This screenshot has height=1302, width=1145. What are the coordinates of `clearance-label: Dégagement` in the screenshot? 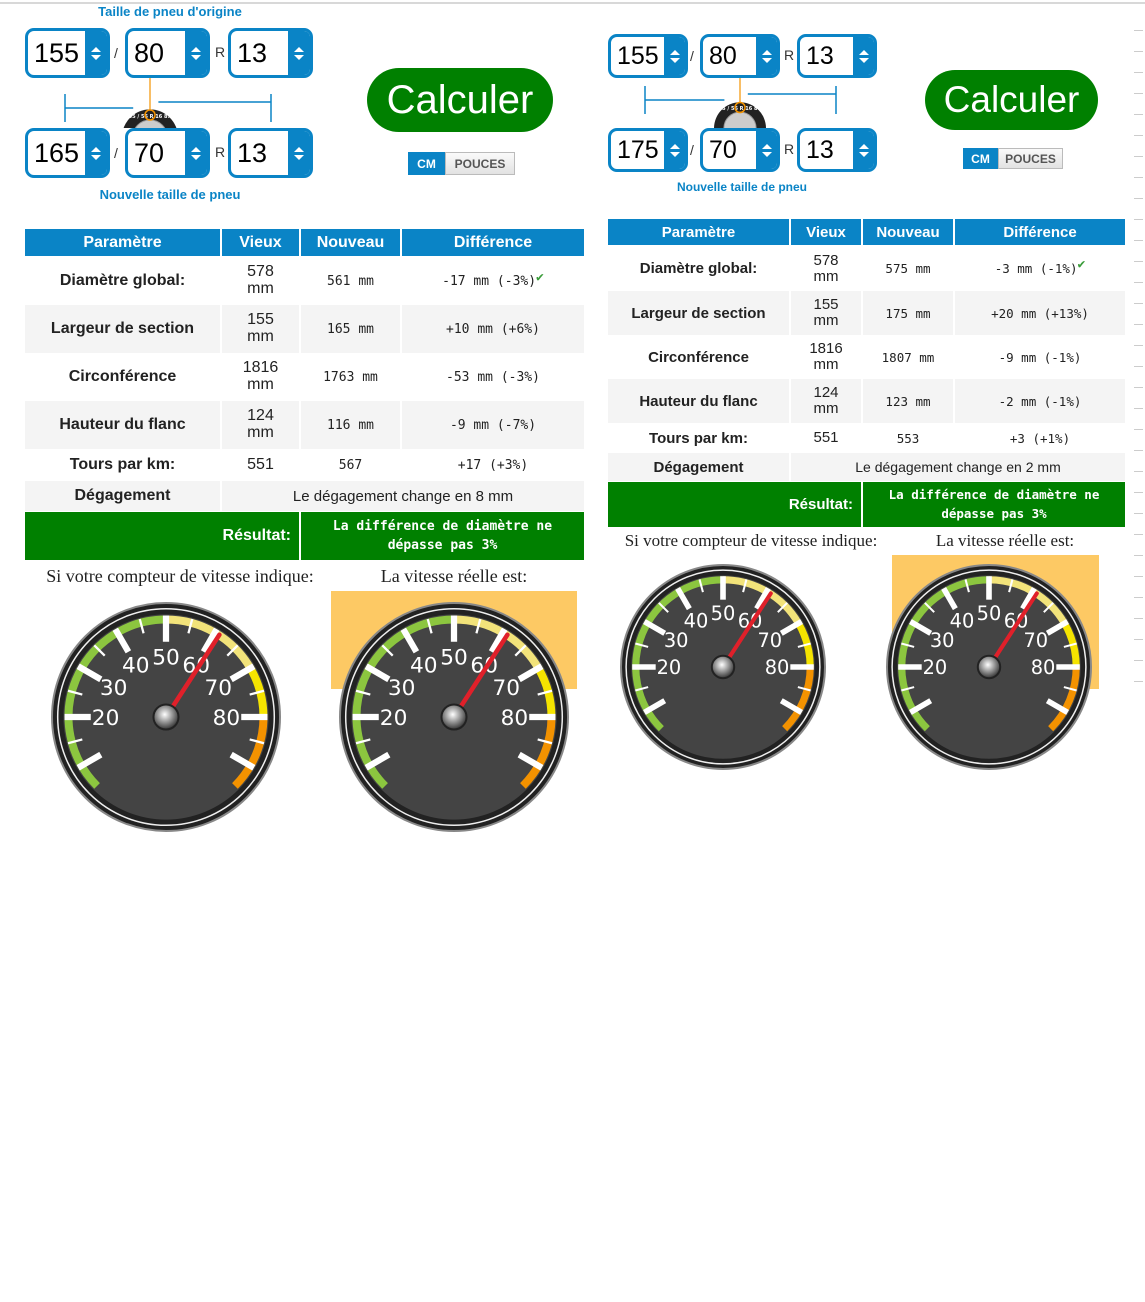 It's located at (122, 496).